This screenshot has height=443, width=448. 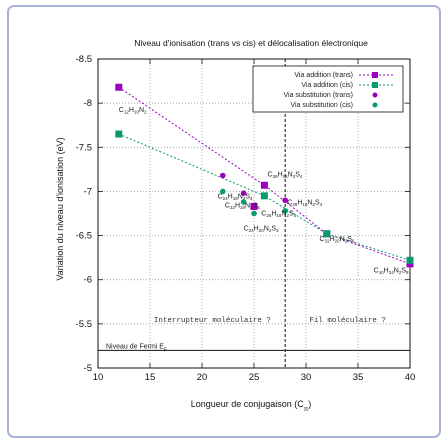 I want to click on y-tick-label: -8, so click(x=88, y=103).